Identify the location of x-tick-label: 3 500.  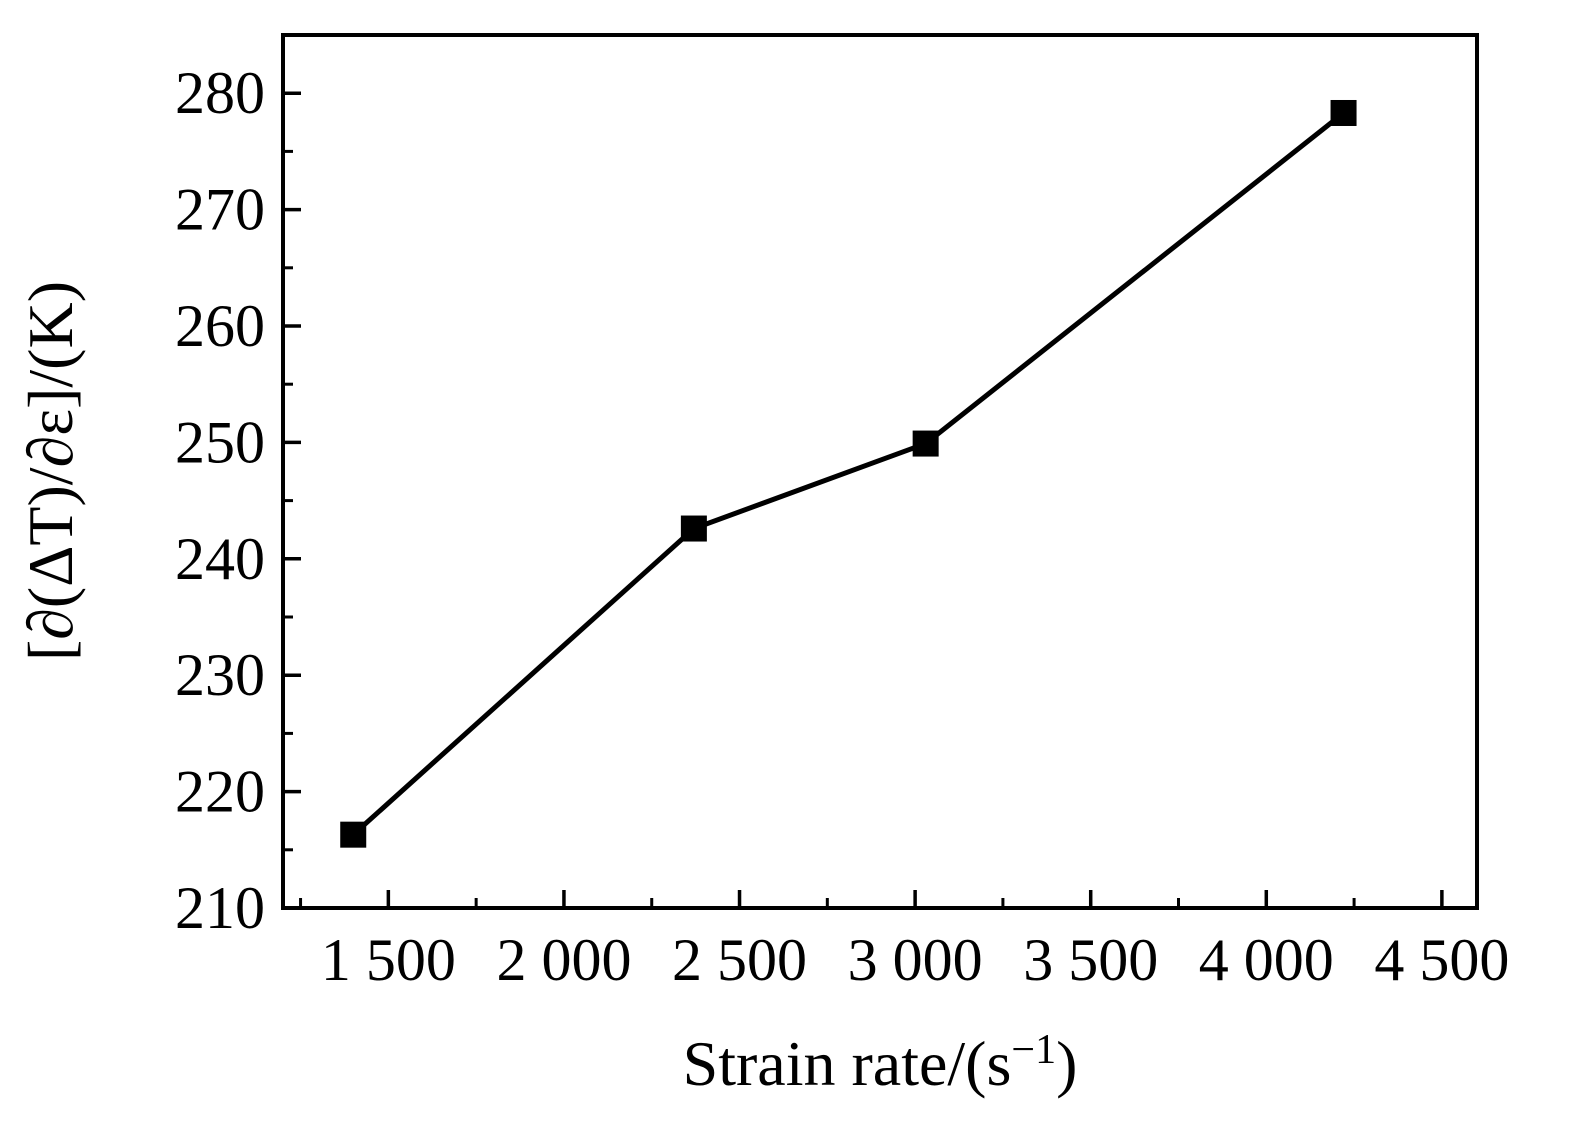
(1090, 960).